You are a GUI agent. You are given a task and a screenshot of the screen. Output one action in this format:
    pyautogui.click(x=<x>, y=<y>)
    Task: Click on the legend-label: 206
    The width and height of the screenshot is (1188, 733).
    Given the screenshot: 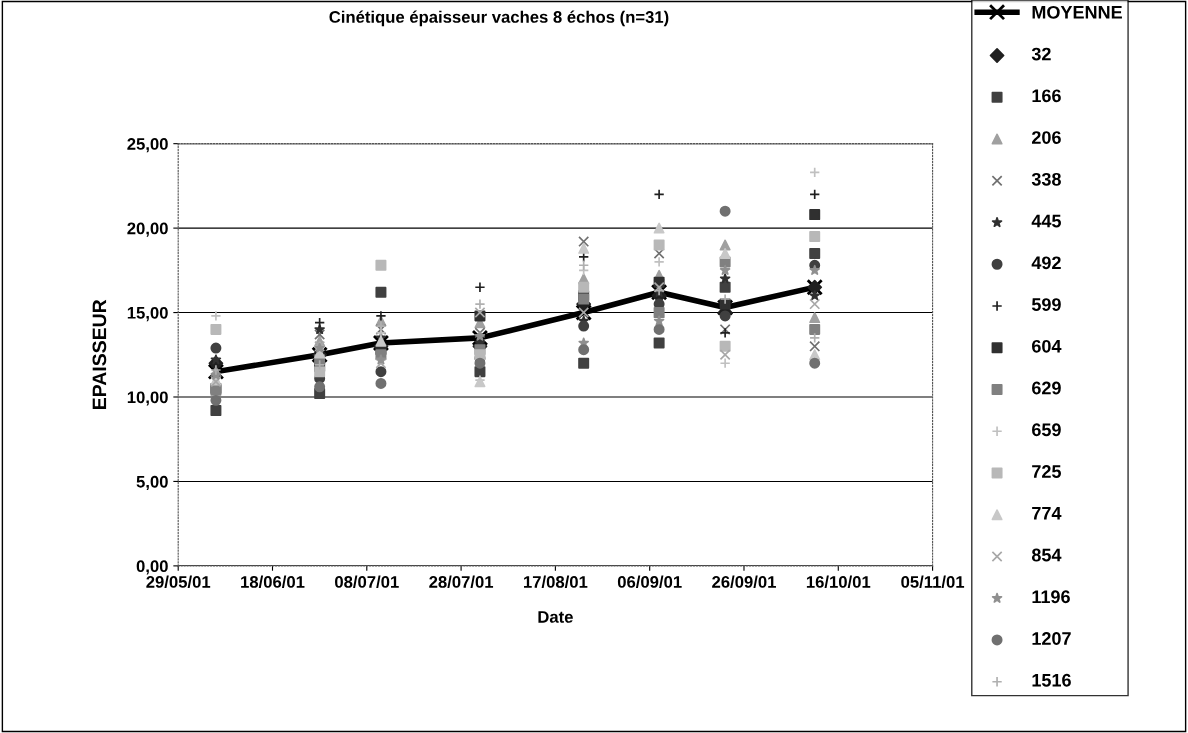 What is the action you would take?
    pyautogui.click(x=1046, y=137)
    